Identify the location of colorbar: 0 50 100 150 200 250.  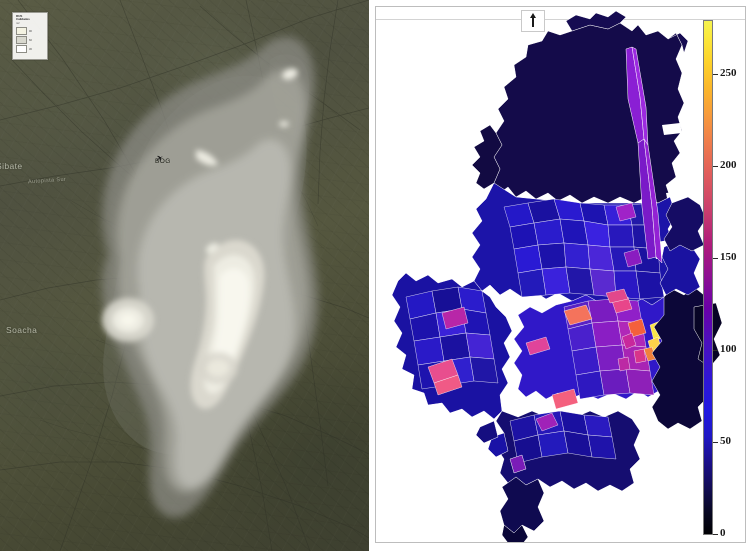
(724, 279).